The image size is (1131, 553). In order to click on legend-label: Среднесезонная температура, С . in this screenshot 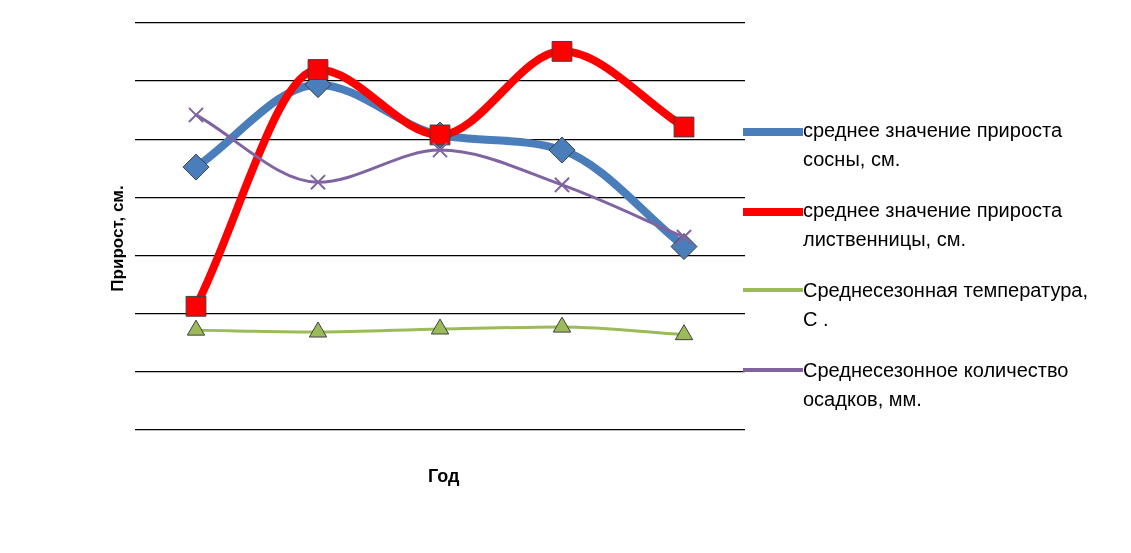, I will do `click(945, 305)`.